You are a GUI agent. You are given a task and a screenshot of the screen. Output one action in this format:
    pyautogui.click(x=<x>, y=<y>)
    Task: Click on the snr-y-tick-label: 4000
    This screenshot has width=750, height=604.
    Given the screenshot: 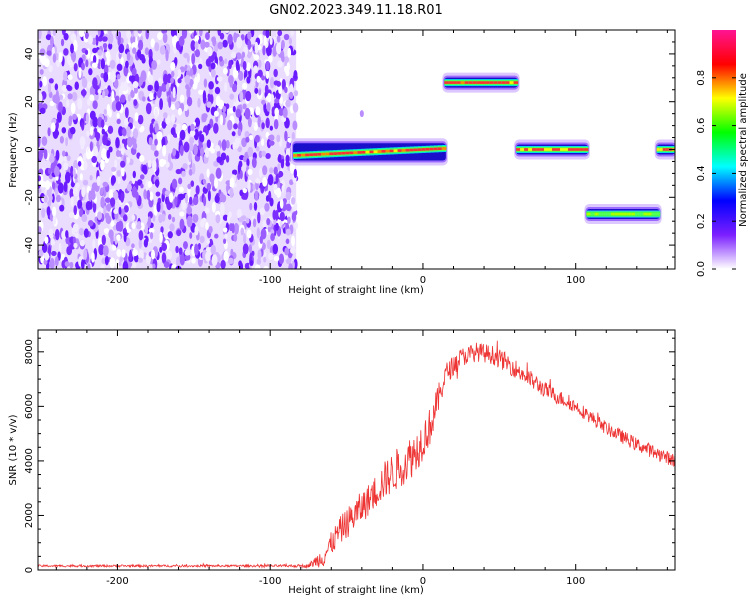 What is the action you would take?
    pyautogui.click(x=29, y=460)
    